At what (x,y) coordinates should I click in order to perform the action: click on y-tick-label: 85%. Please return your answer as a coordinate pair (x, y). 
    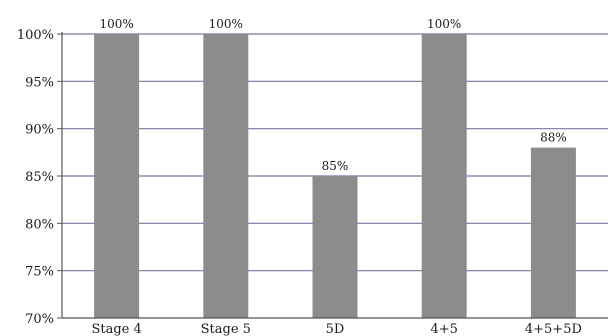
    Looking at the image, I should click on (39, 177).